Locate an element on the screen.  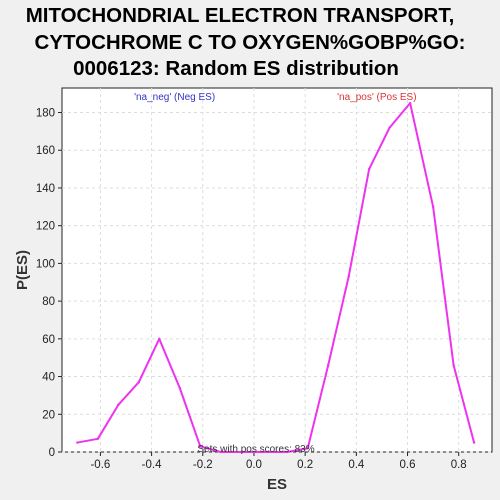
x-tick-label: 0.2 is located at coordinates (305, 465).